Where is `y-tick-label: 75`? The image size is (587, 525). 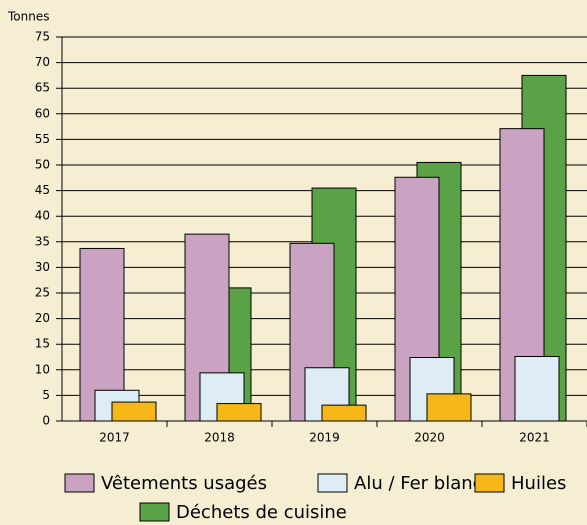
y-tick-label: 75 is located at coordinates (42, 37).